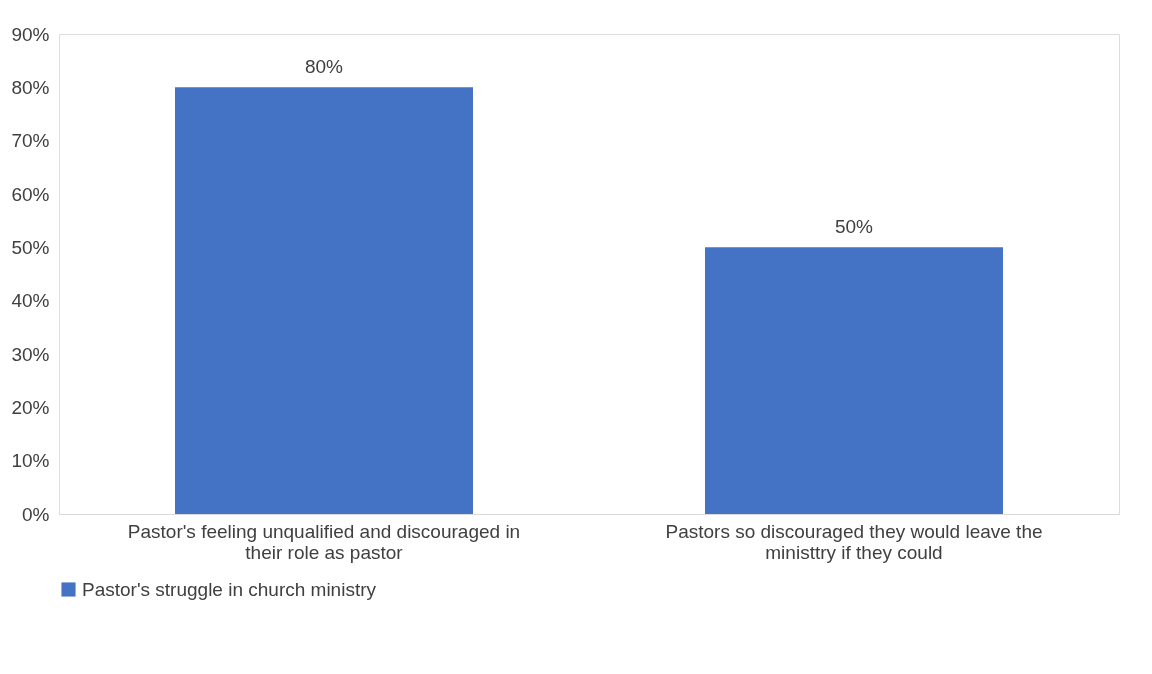 The image size is (1152, 674). What do you see at coordinates (854, 227) in the screenshot?
I see `data-label: 50%` at bounding box center [854, 227].